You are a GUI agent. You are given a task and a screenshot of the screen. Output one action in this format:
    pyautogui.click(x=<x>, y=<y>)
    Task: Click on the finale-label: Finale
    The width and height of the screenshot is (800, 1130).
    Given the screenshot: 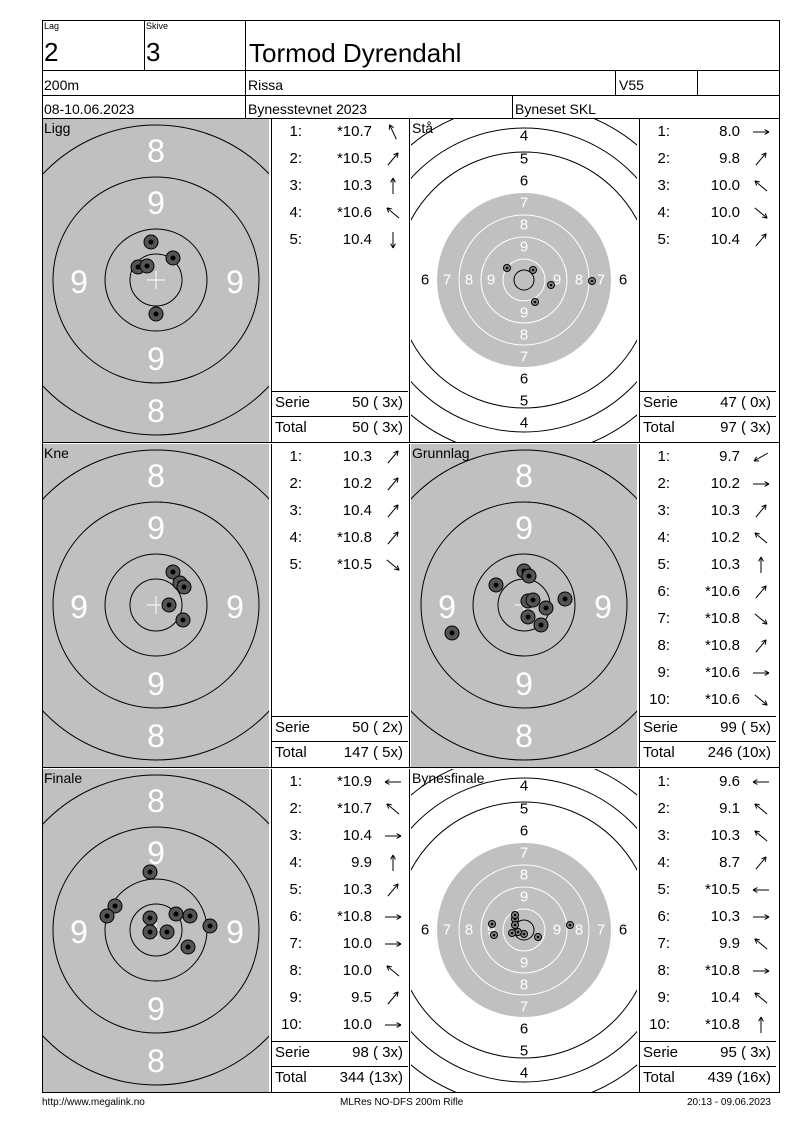 What is the action you would take?
    pyautogui.click(x=63, y=778)
    